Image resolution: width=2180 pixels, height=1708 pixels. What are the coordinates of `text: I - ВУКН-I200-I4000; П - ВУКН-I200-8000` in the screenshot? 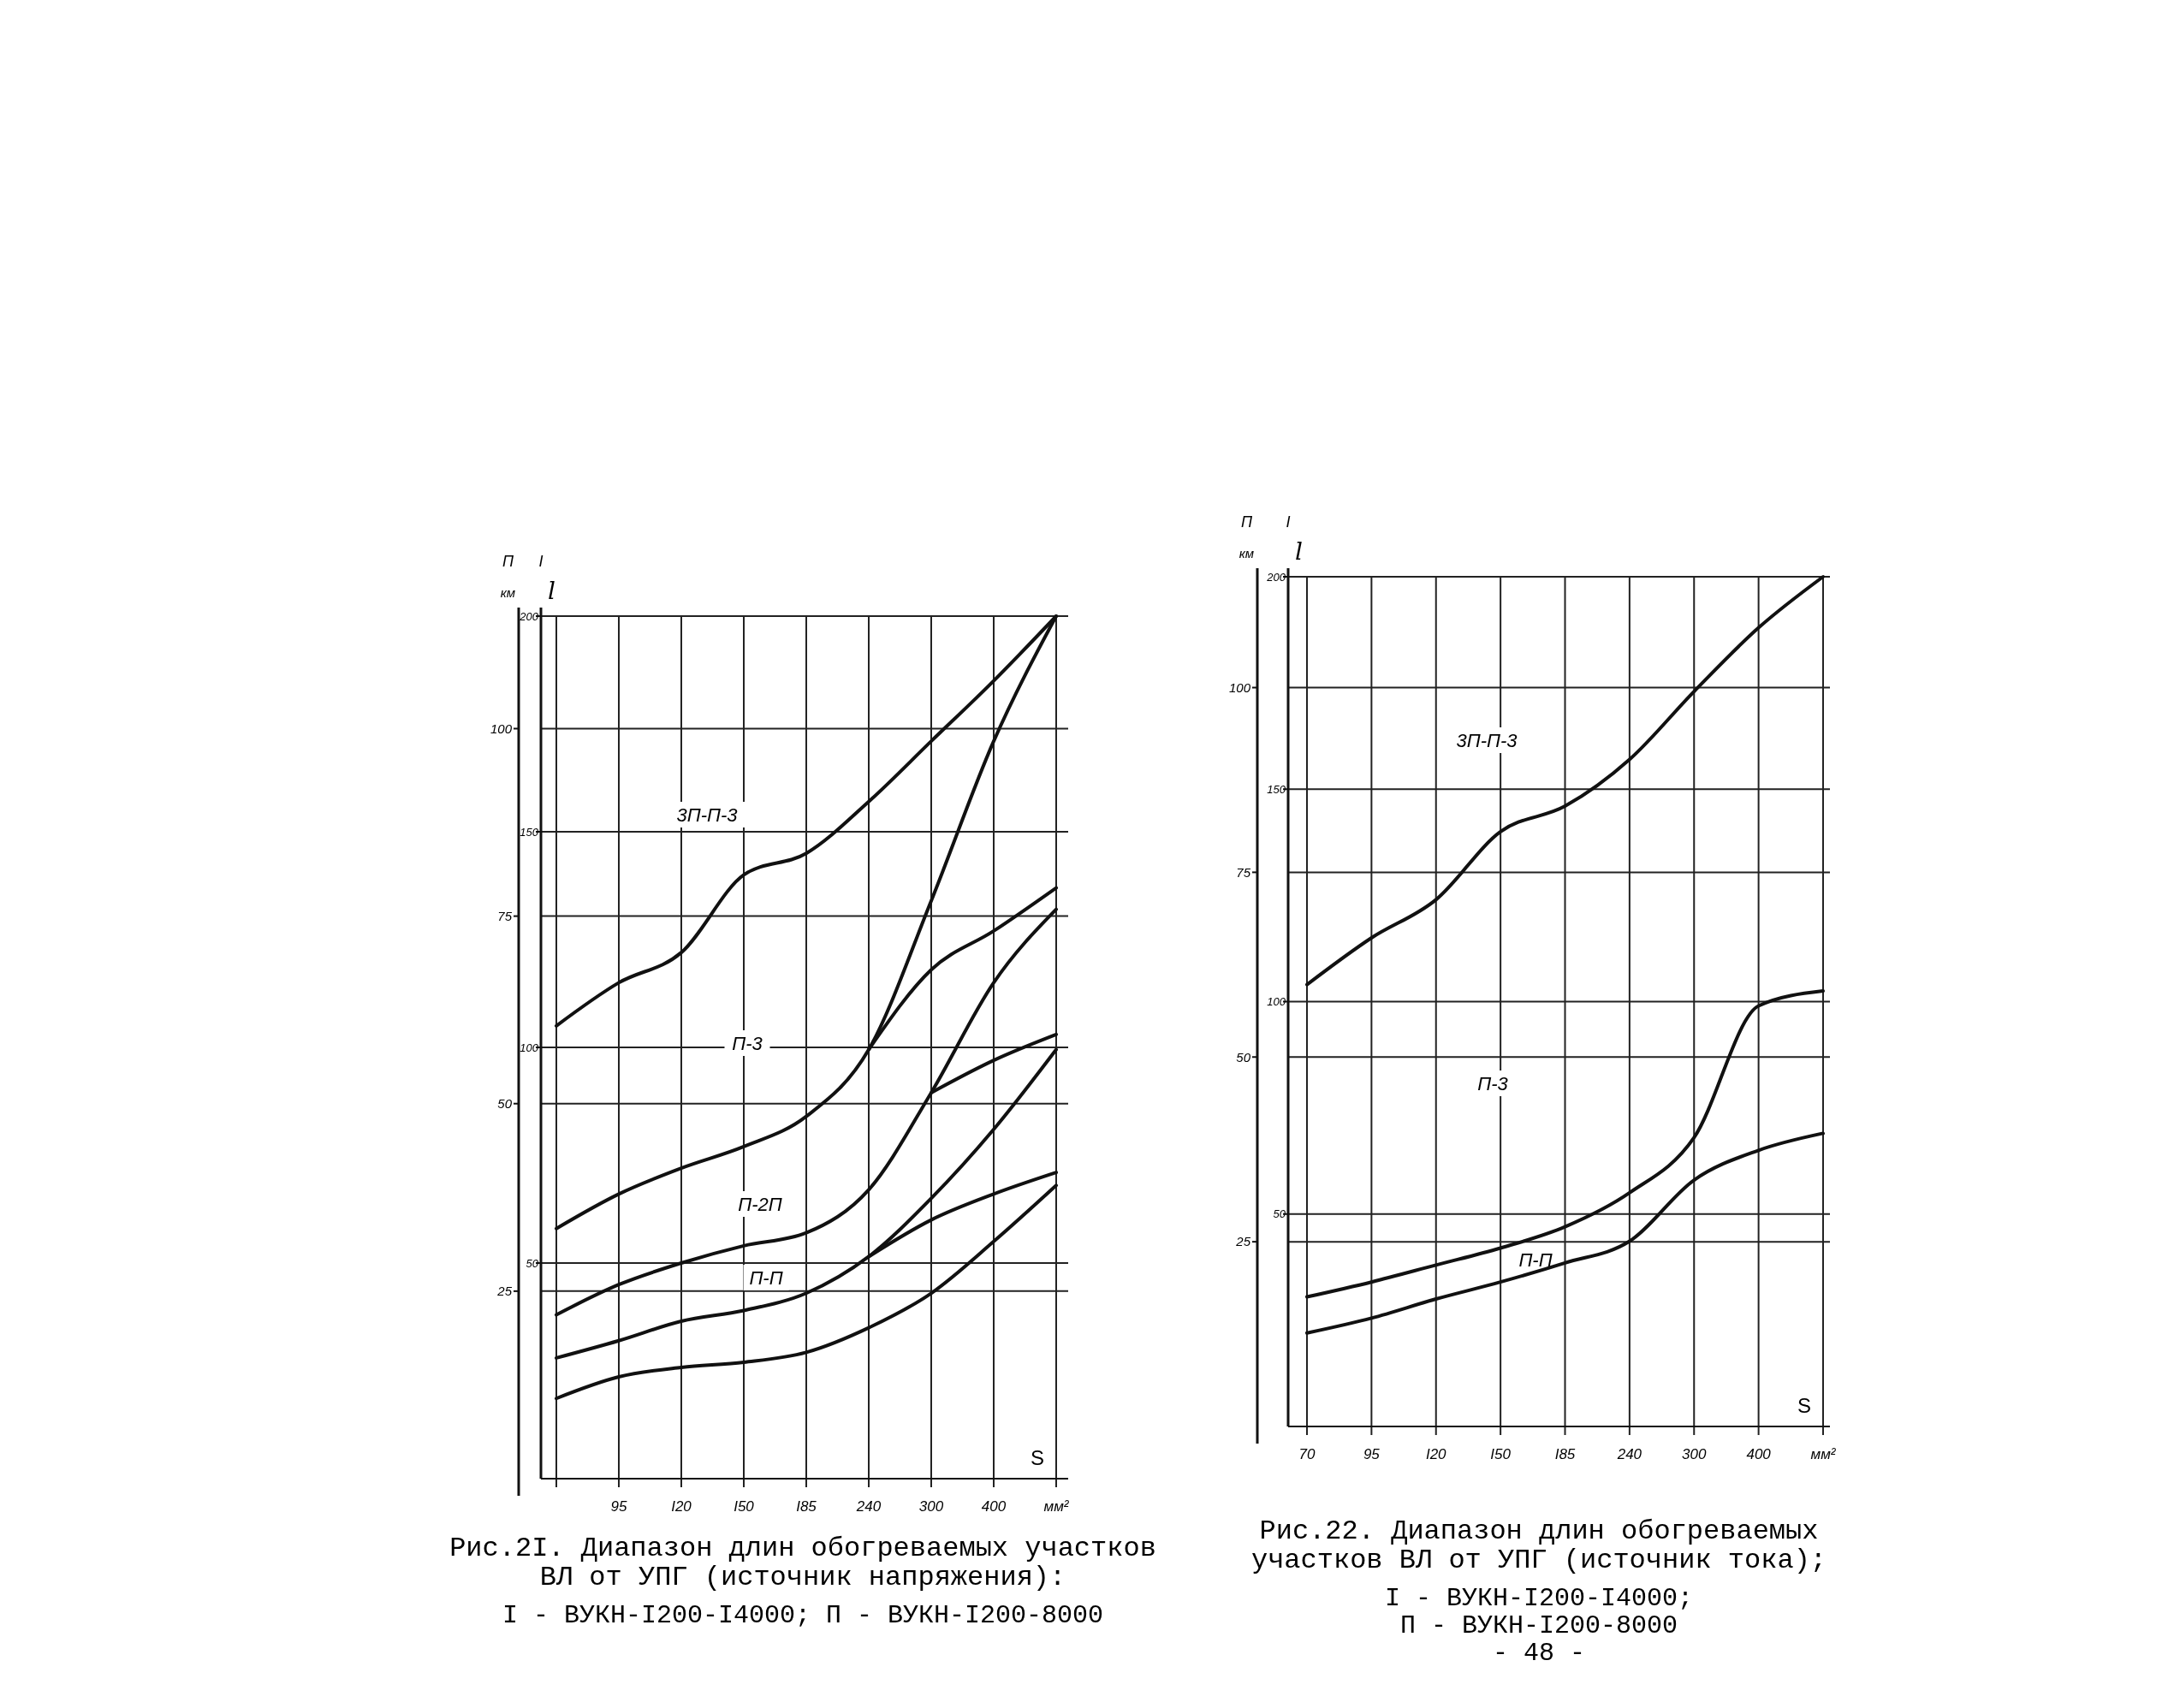 It's located at (803, 1615).